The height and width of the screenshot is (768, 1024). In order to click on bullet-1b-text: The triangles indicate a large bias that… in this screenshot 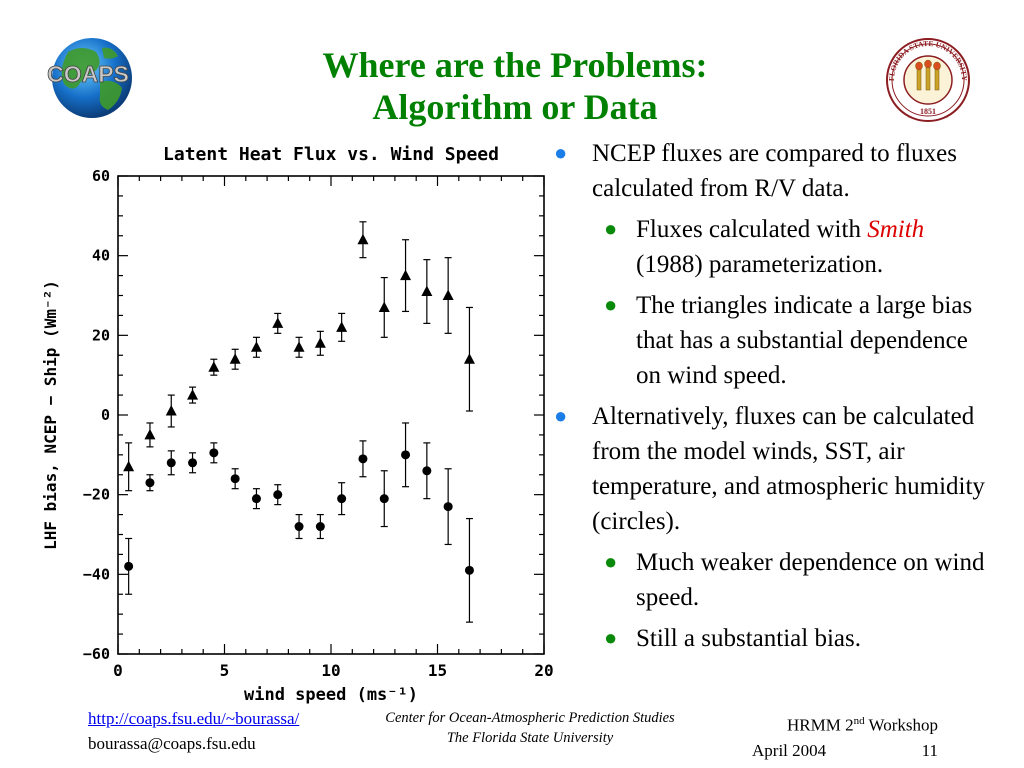, I will do `click(804, 340)`.